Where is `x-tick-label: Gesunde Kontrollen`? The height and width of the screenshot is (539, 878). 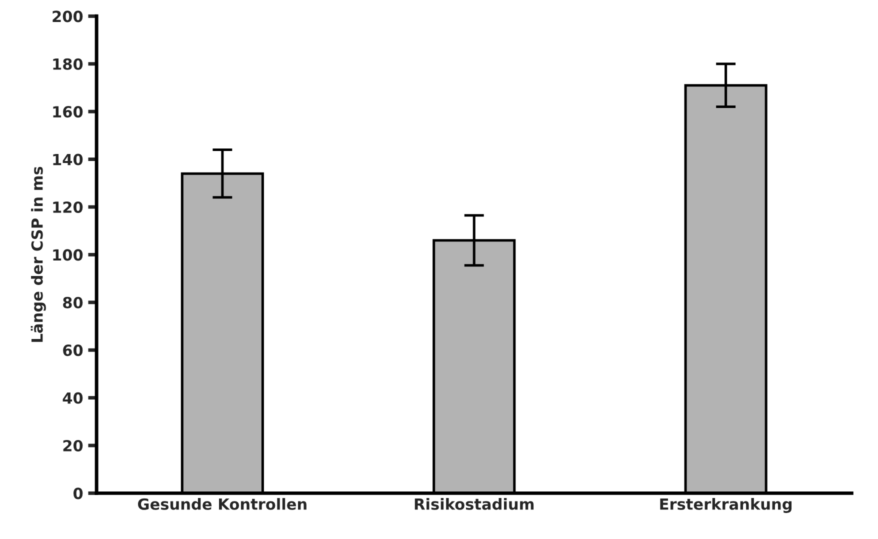 x-tick-label: Gesunde Kontrollen is located at coordinates (222, 504).